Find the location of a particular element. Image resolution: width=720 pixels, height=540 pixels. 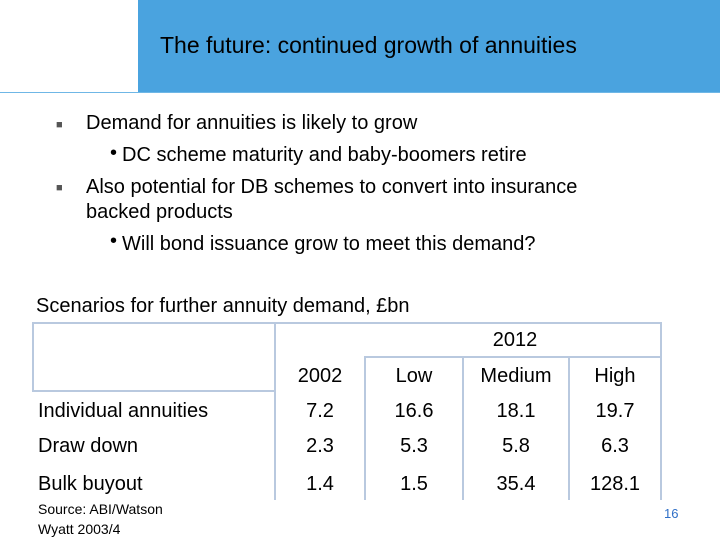

page-number: 16 is located at coordinates (671, 513).